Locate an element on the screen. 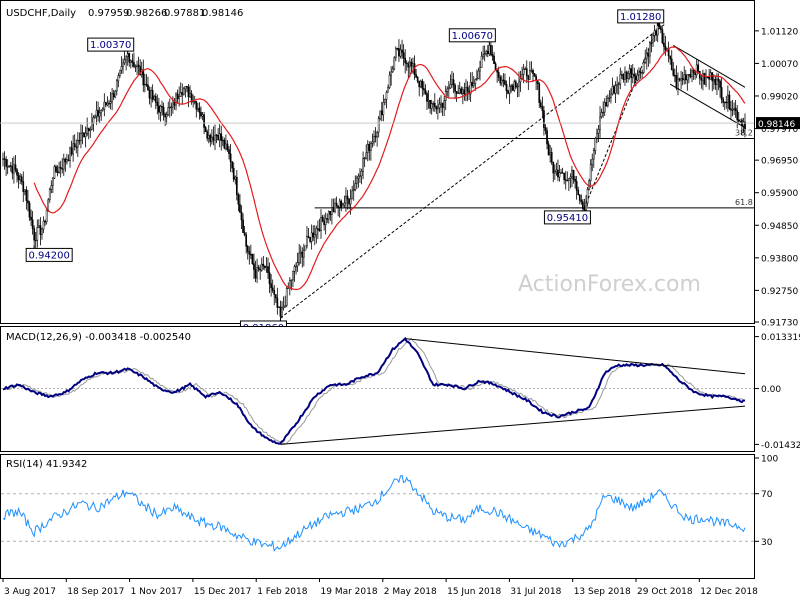 The image size is (800, 604). price-tick-label: 0.96950 is located at coordinates (779, 162).